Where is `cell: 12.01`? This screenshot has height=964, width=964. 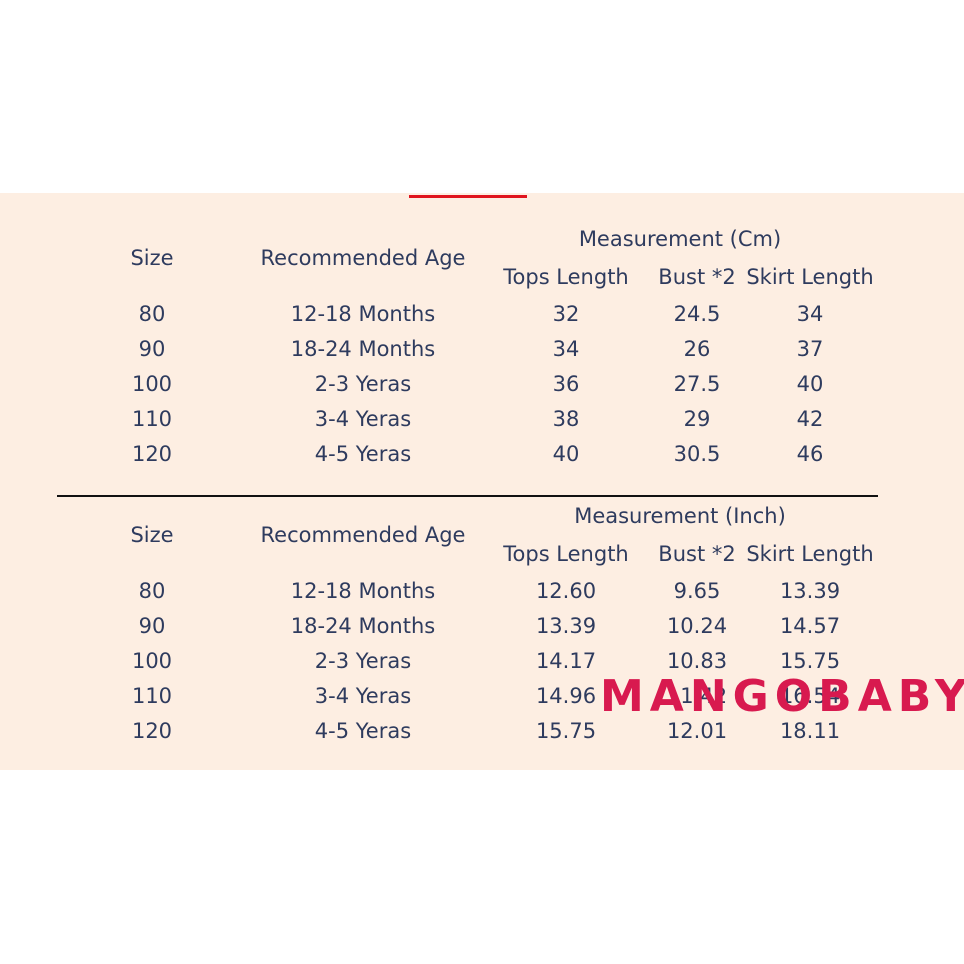 cell: 12.01 is located at coordinates (697, 731).